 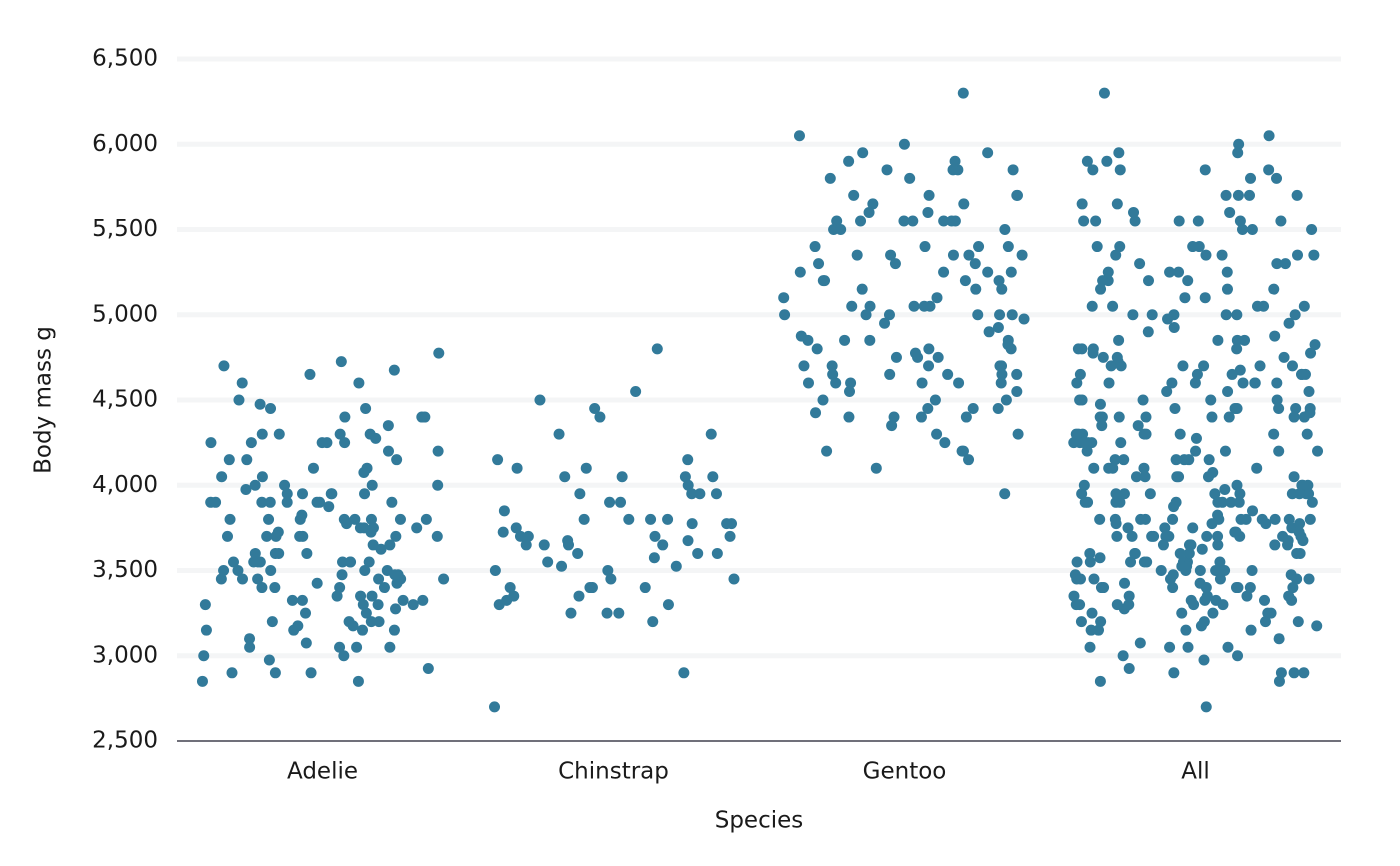 I want to click on y-tick-label: 5,500, so click(x=125, y=229).